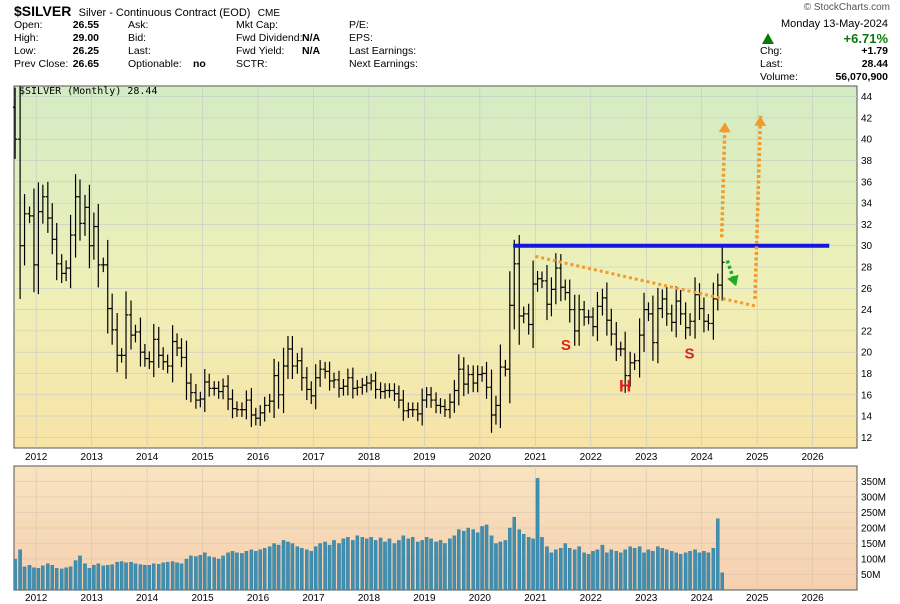  I want to click on field-label-bid: Bid:, so click(137, 38).